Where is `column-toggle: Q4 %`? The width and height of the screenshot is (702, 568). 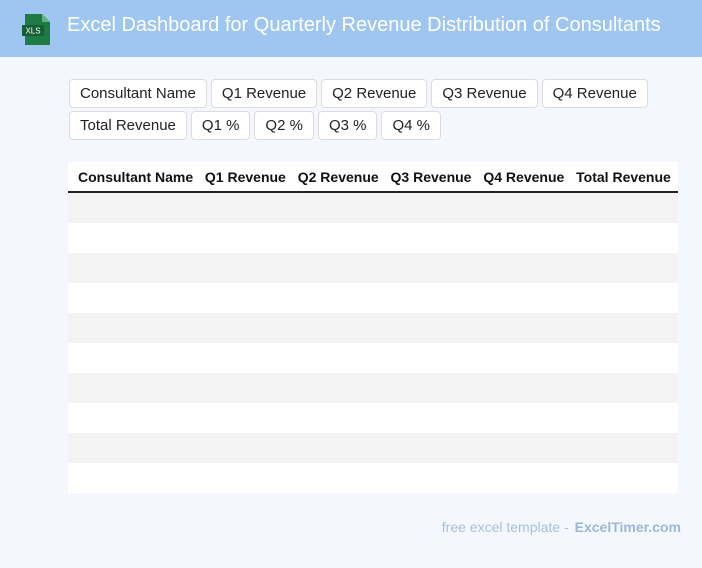 column-toggle: Q4 % is located at coordinates (411, 125).